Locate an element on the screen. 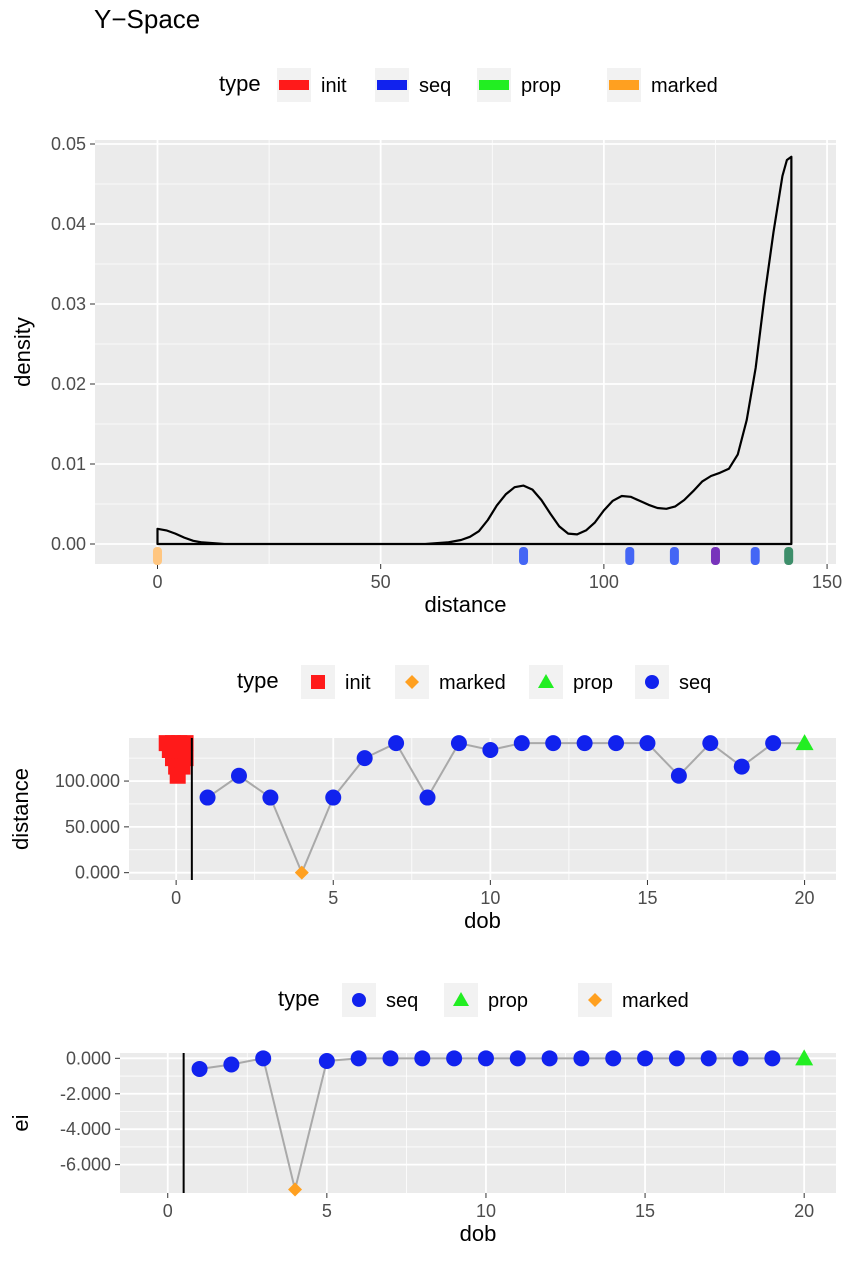 Image resolution: width=848 pixels, height=1285 pixels. y-axis-label: ei is located at coordinates (20, 1122).